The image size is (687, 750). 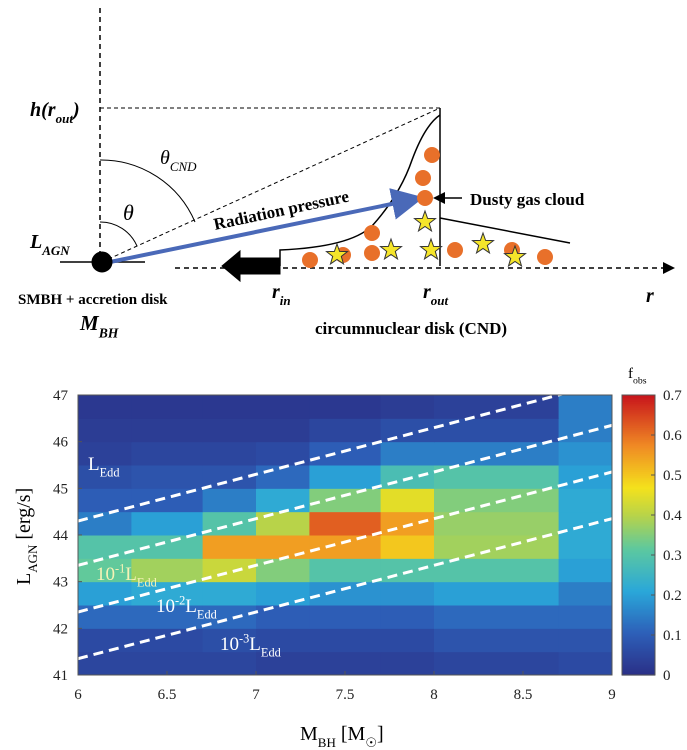 What do you see at coordinates (672, 556) in the screenshot?
I see `colorbar-tick-label: 0.3` at bounding box center [672, 556].